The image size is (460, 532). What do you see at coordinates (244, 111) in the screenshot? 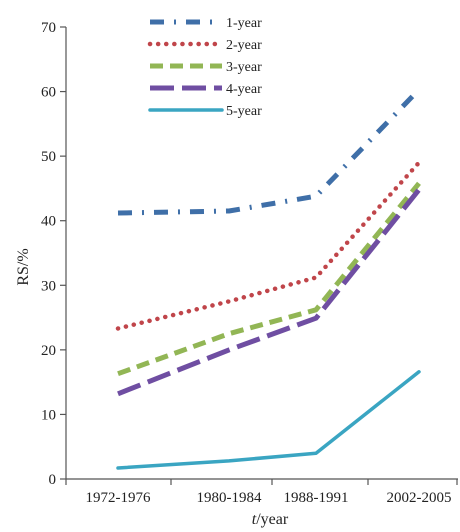
I see `legend-label-5-year: 5-year` at bounding box center [244, 111].